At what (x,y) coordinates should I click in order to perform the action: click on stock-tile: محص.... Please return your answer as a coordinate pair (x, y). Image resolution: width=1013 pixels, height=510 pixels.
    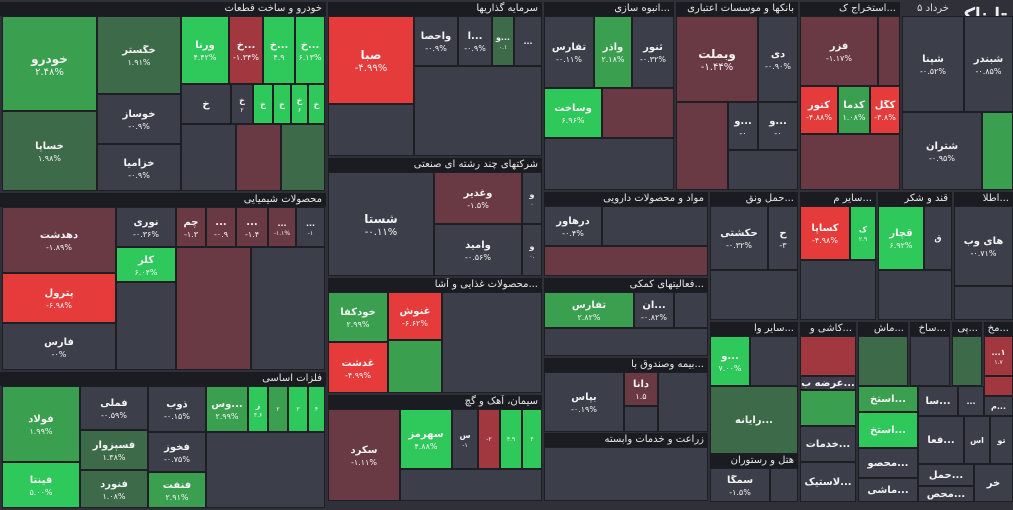
    Looking at the image, I should click on (946, 494).